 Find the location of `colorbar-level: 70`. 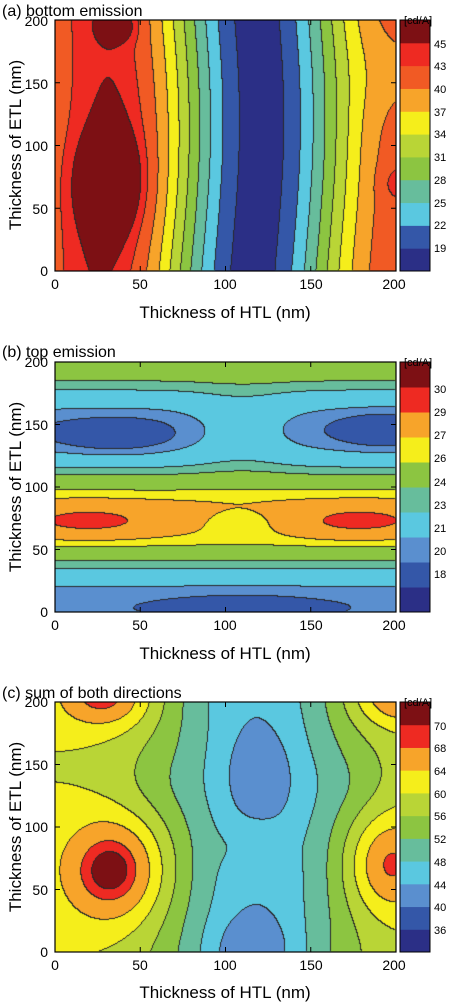

colorbar-level: 70 is located at coordinates (440, 727).